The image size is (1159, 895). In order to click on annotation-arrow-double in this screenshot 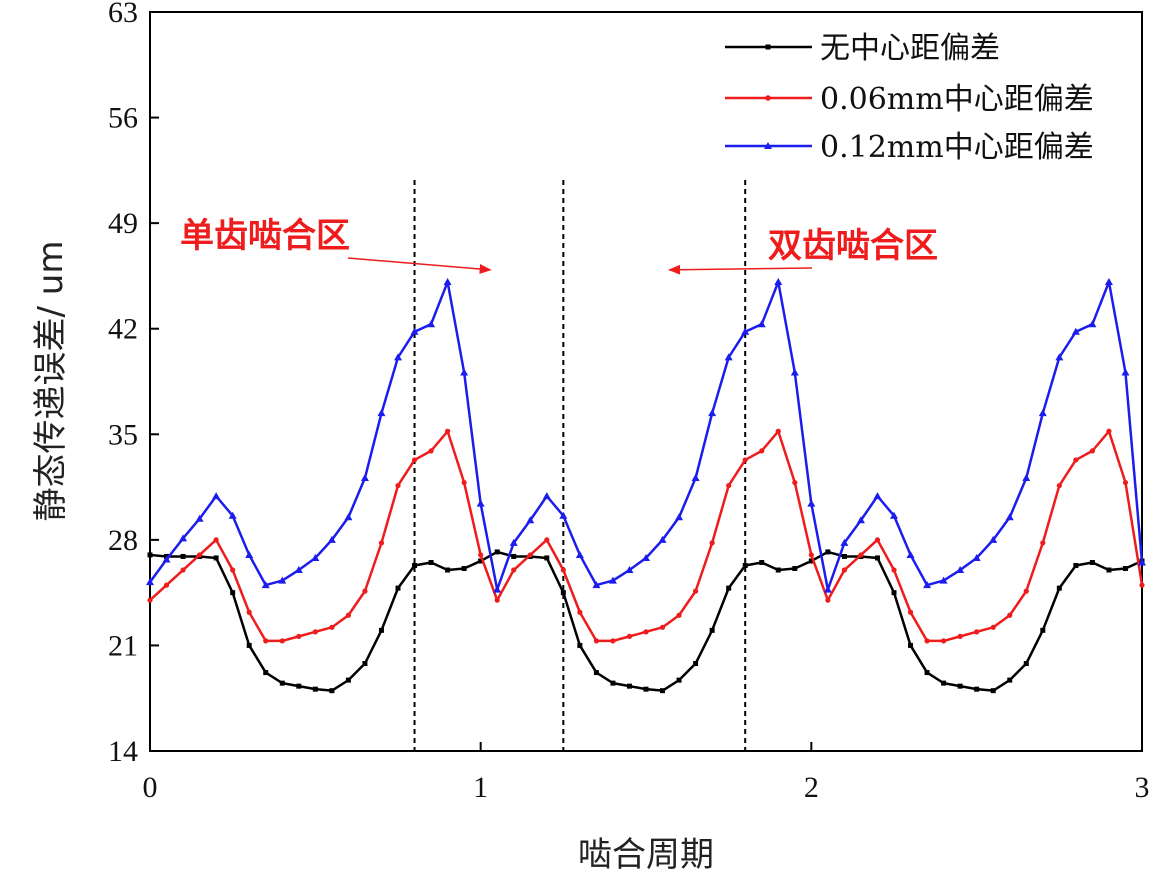, I will do `click(740, 269)`.